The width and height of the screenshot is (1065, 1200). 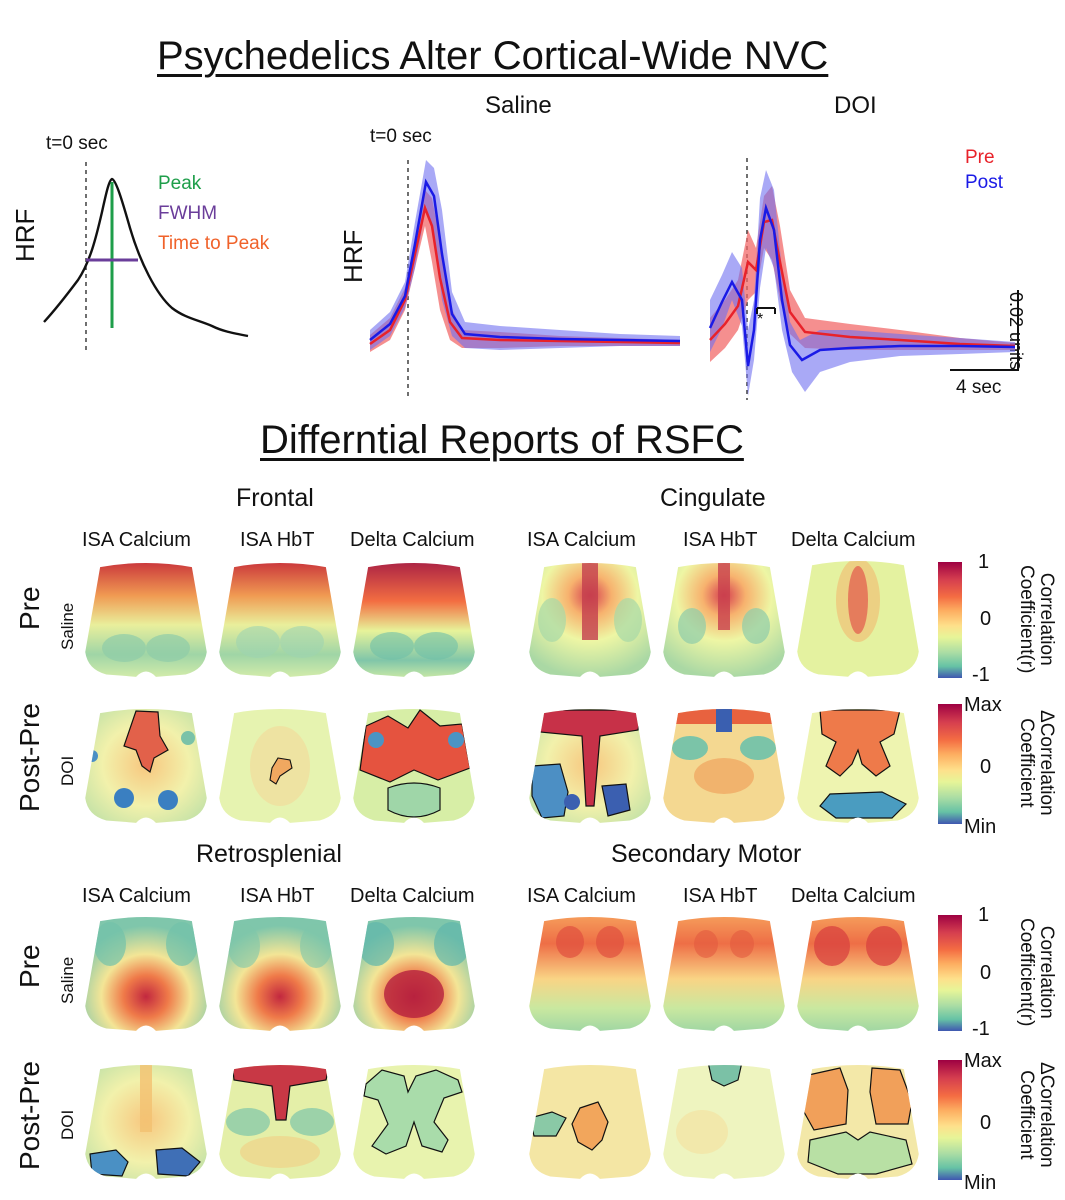 What do you see at coordinates (724, 973) in the screenshot?
I see `brain-map-secondary-motor-isa-hbt-pre` at bounding box center [724, 973].